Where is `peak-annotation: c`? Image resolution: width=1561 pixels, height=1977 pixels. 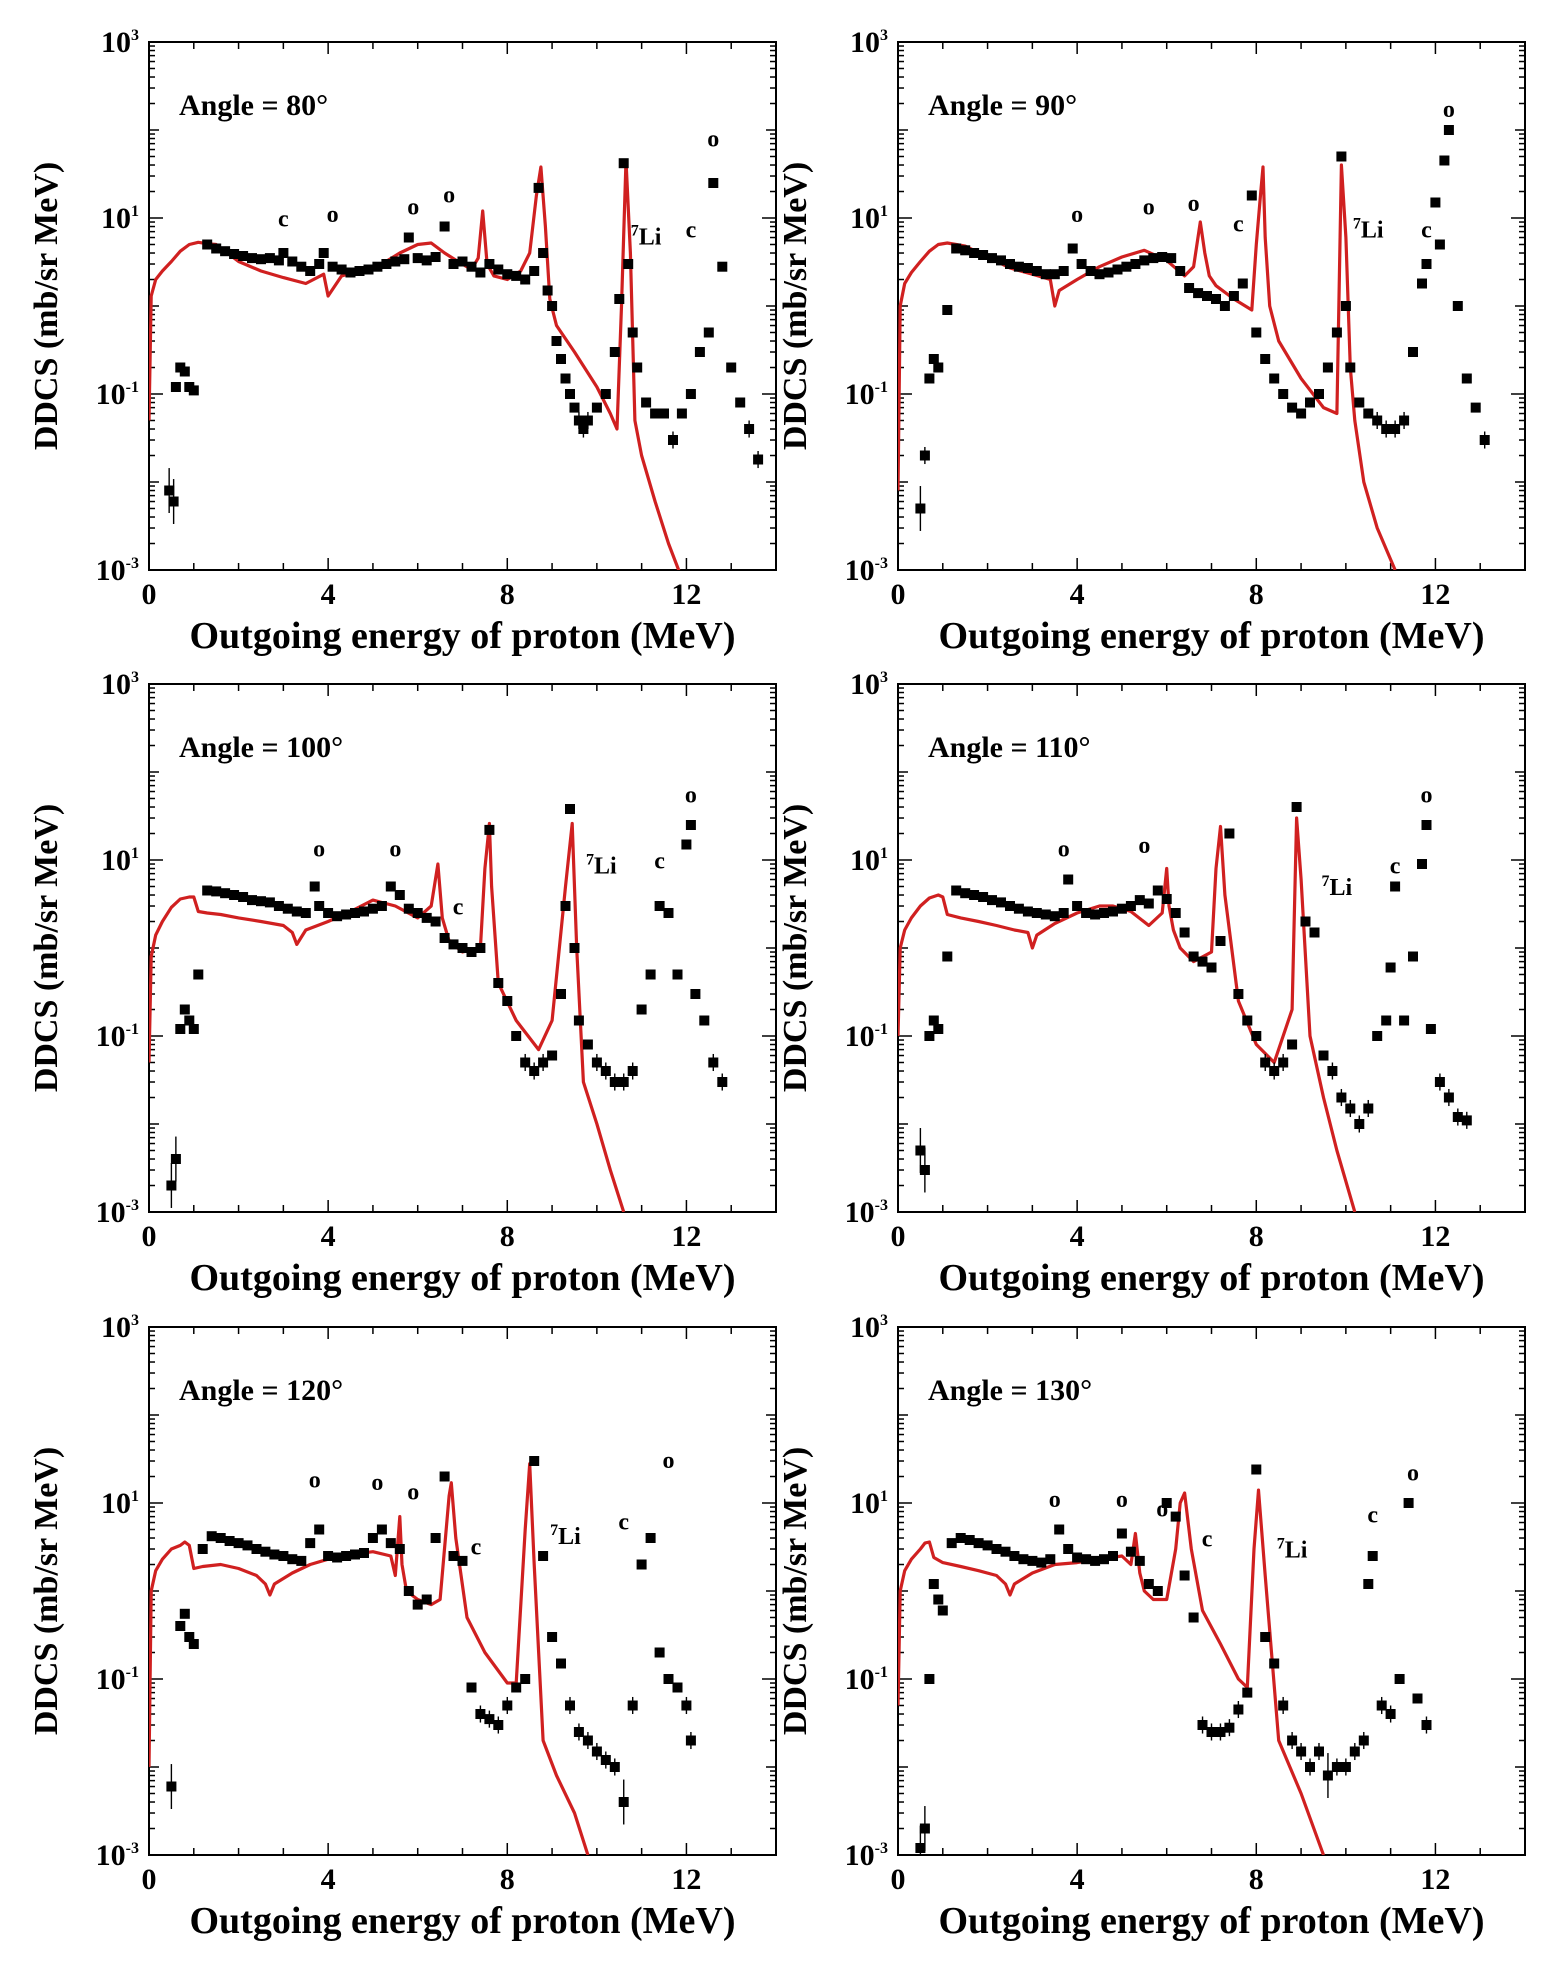 peak-annotation: c is located at coordinates (458, 908).